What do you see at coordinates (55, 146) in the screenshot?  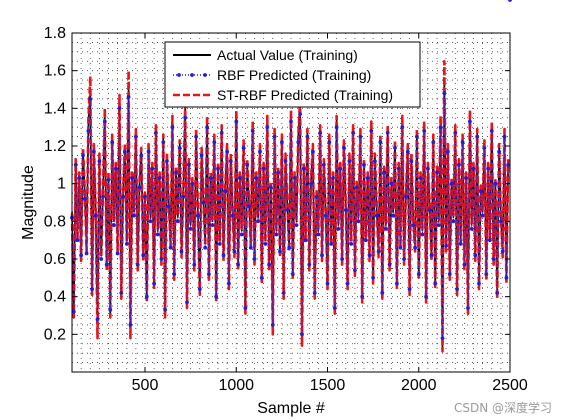 I see `y-tick-label: 1.2` at bounding box center [55, 146].